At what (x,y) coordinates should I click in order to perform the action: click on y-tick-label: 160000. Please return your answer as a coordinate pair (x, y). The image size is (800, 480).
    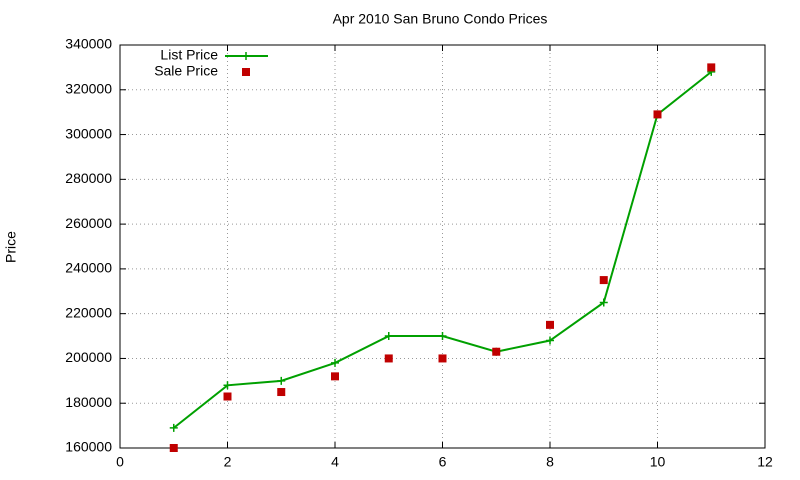
    Looking at the image, I should click on (88, 447).